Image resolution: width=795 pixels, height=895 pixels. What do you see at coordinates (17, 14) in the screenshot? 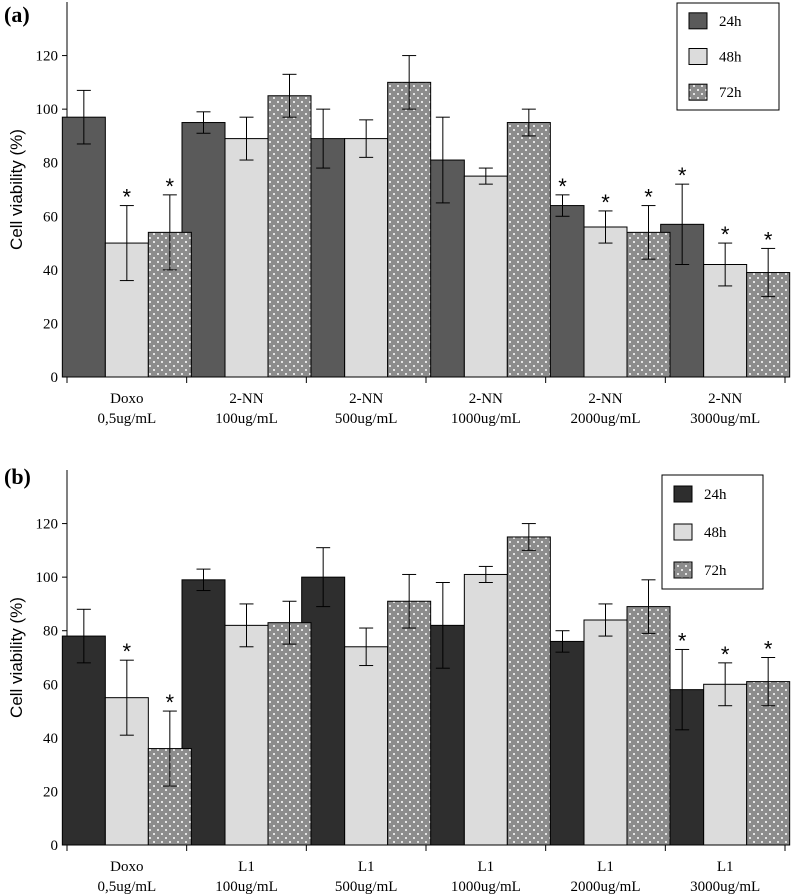
I see `panel-label: (a)` at bounding box center [17, 14].